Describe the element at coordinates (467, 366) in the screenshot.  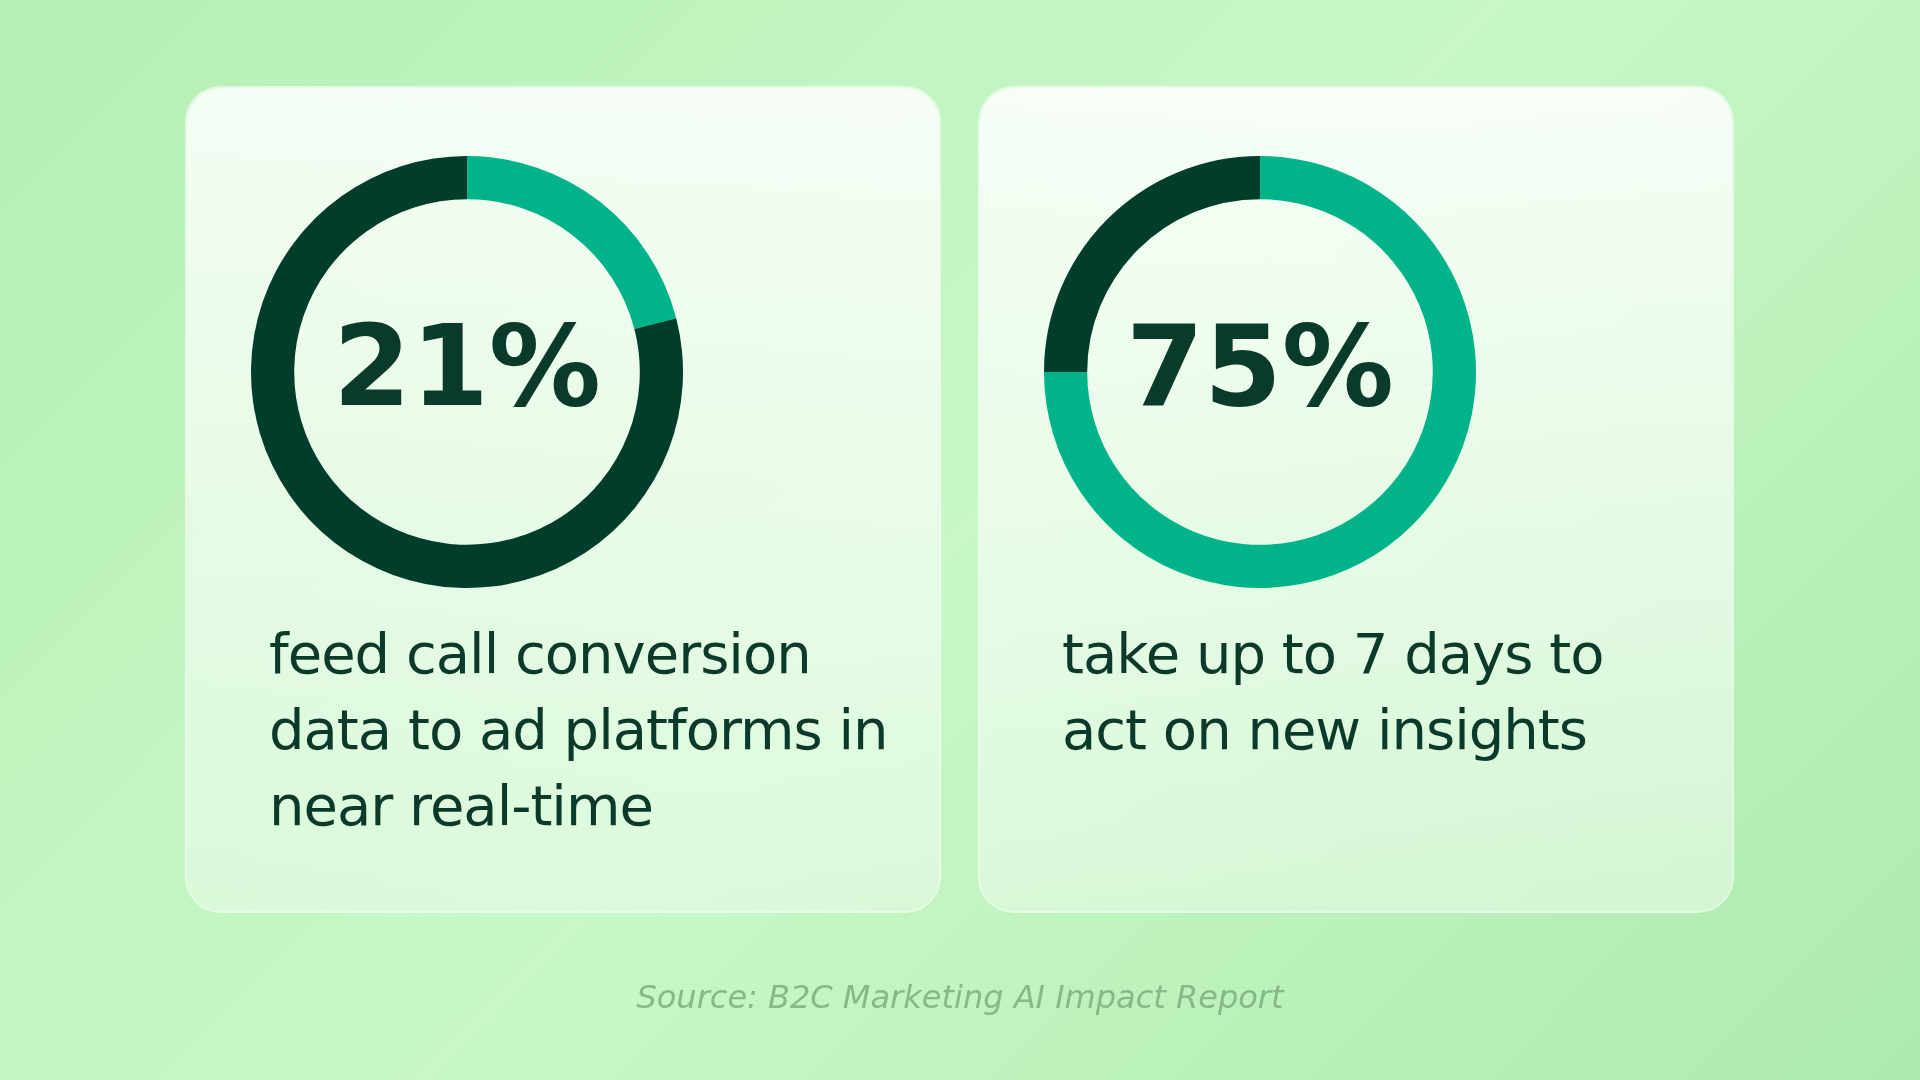
I see `data-label: 21%` at that location.